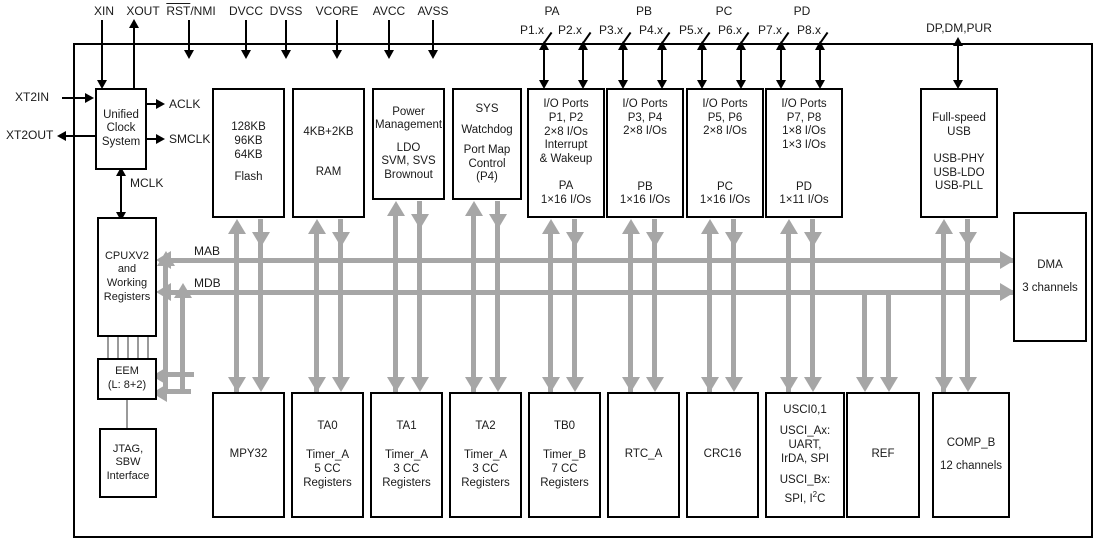 This screenshot has width=1100, height=541. Describe the element at coordinates (487, 129) in the screenshot. I see `sys-line-2: Watchdog` at that location.